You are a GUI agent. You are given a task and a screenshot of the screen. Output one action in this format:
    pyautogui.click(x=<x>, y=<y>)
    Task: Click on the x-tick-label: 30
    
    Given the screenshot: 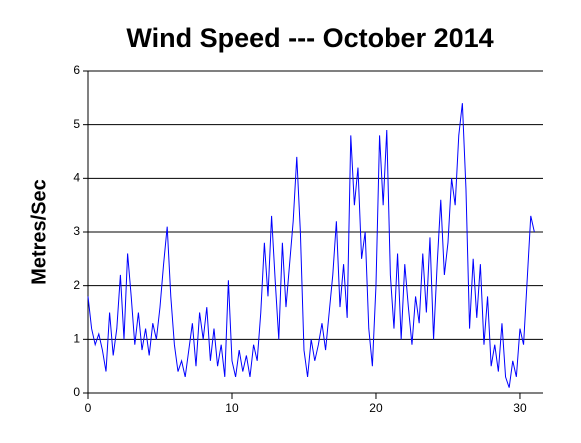 What is the action you would take?
    pyautogui.click(x=520, y=408)
    